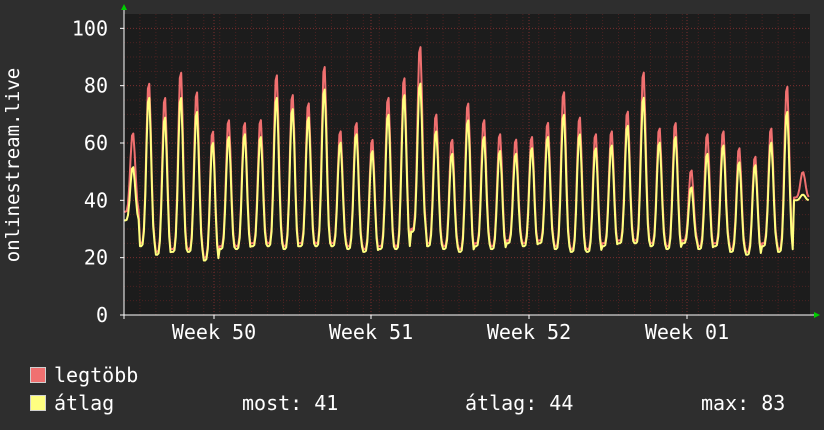  I want to click on legend-item-avg: átlag, so click(72, 403).